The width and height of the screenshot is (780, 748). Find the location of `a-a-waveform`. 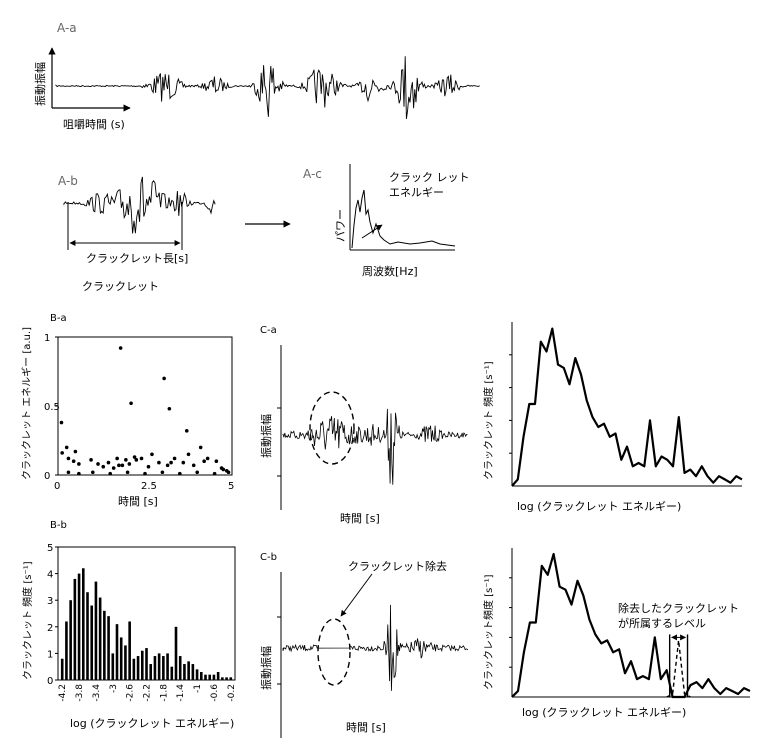

a-a-waveform is located at coordinates (267, 87).